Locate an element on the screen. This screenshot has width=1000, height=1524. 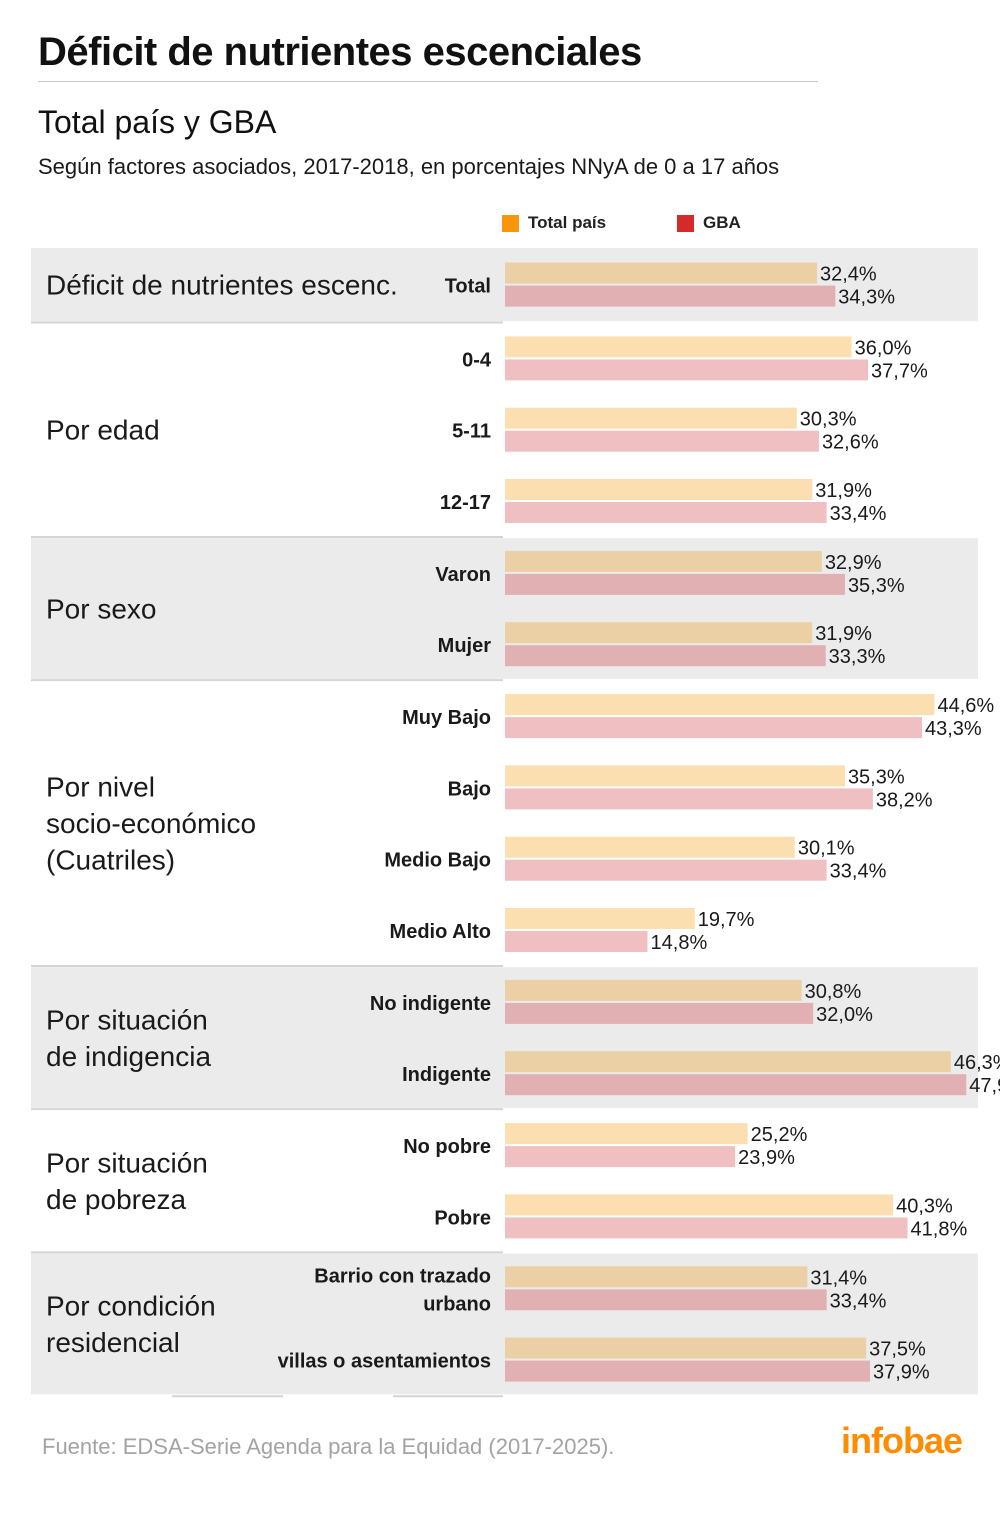
group-deficit-de-nutrientes-escenc-band is located at coordinates (504, 285).